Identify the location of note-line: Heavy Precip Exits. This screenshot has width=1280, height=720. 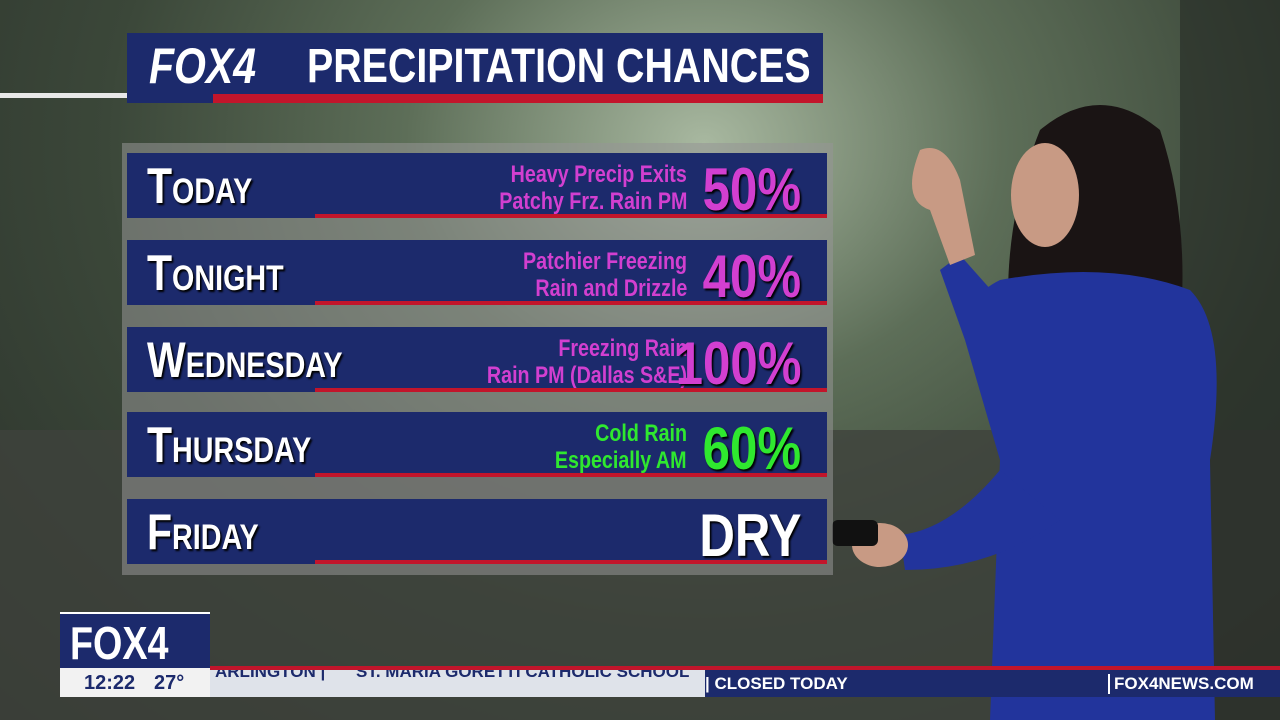
(572, 174).